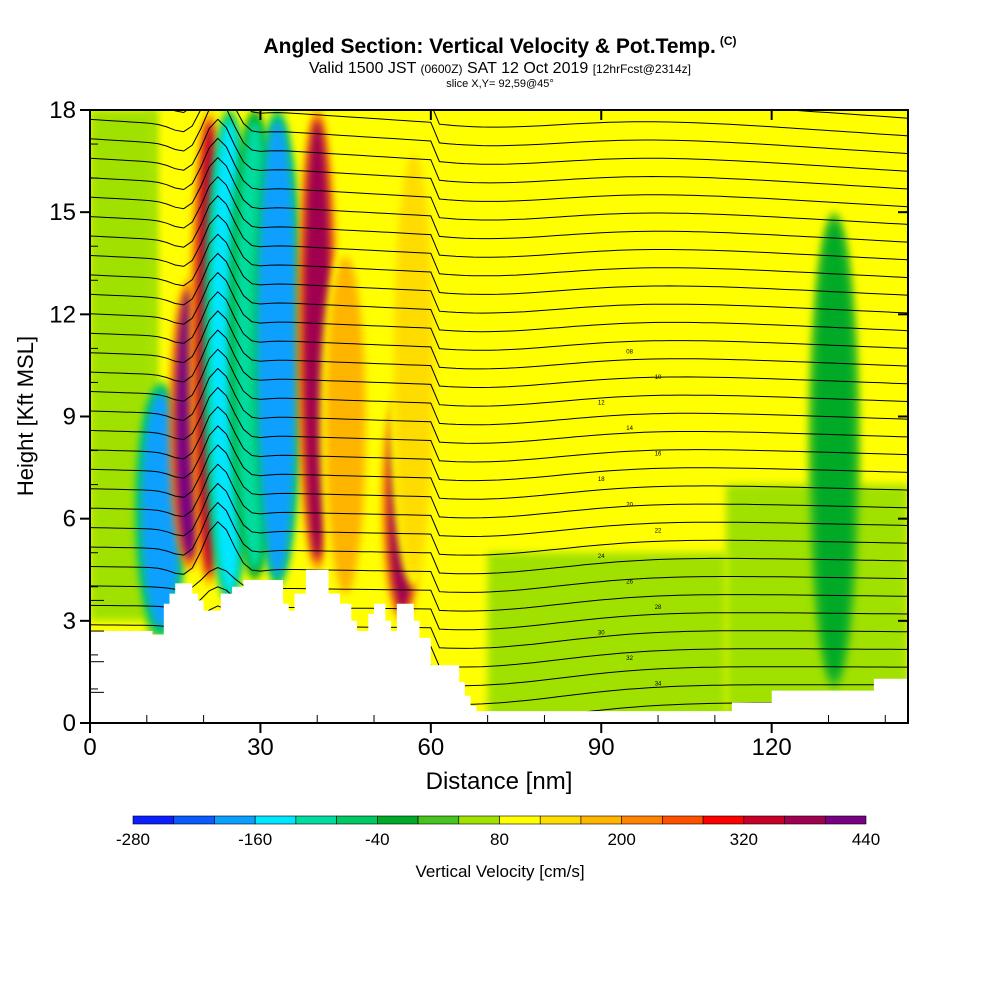 The image size is (1000, 1000). What do you see at coordinates (69, 723) in the screenshot?
I see `y-tick-label: 0` at bounding box center [69, 723].